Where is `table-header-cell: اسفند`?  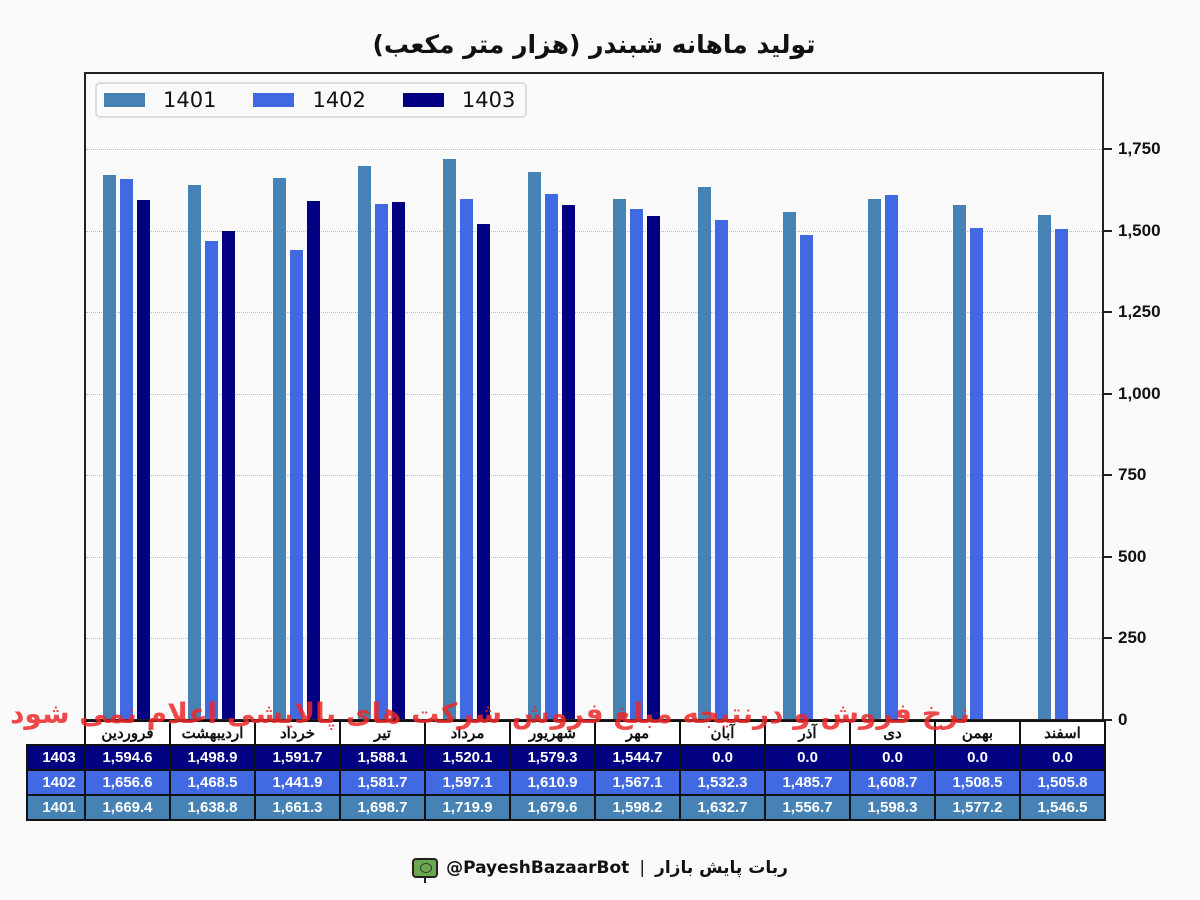
table-header-cell: اسفند is located at coordinates (1062, 733).